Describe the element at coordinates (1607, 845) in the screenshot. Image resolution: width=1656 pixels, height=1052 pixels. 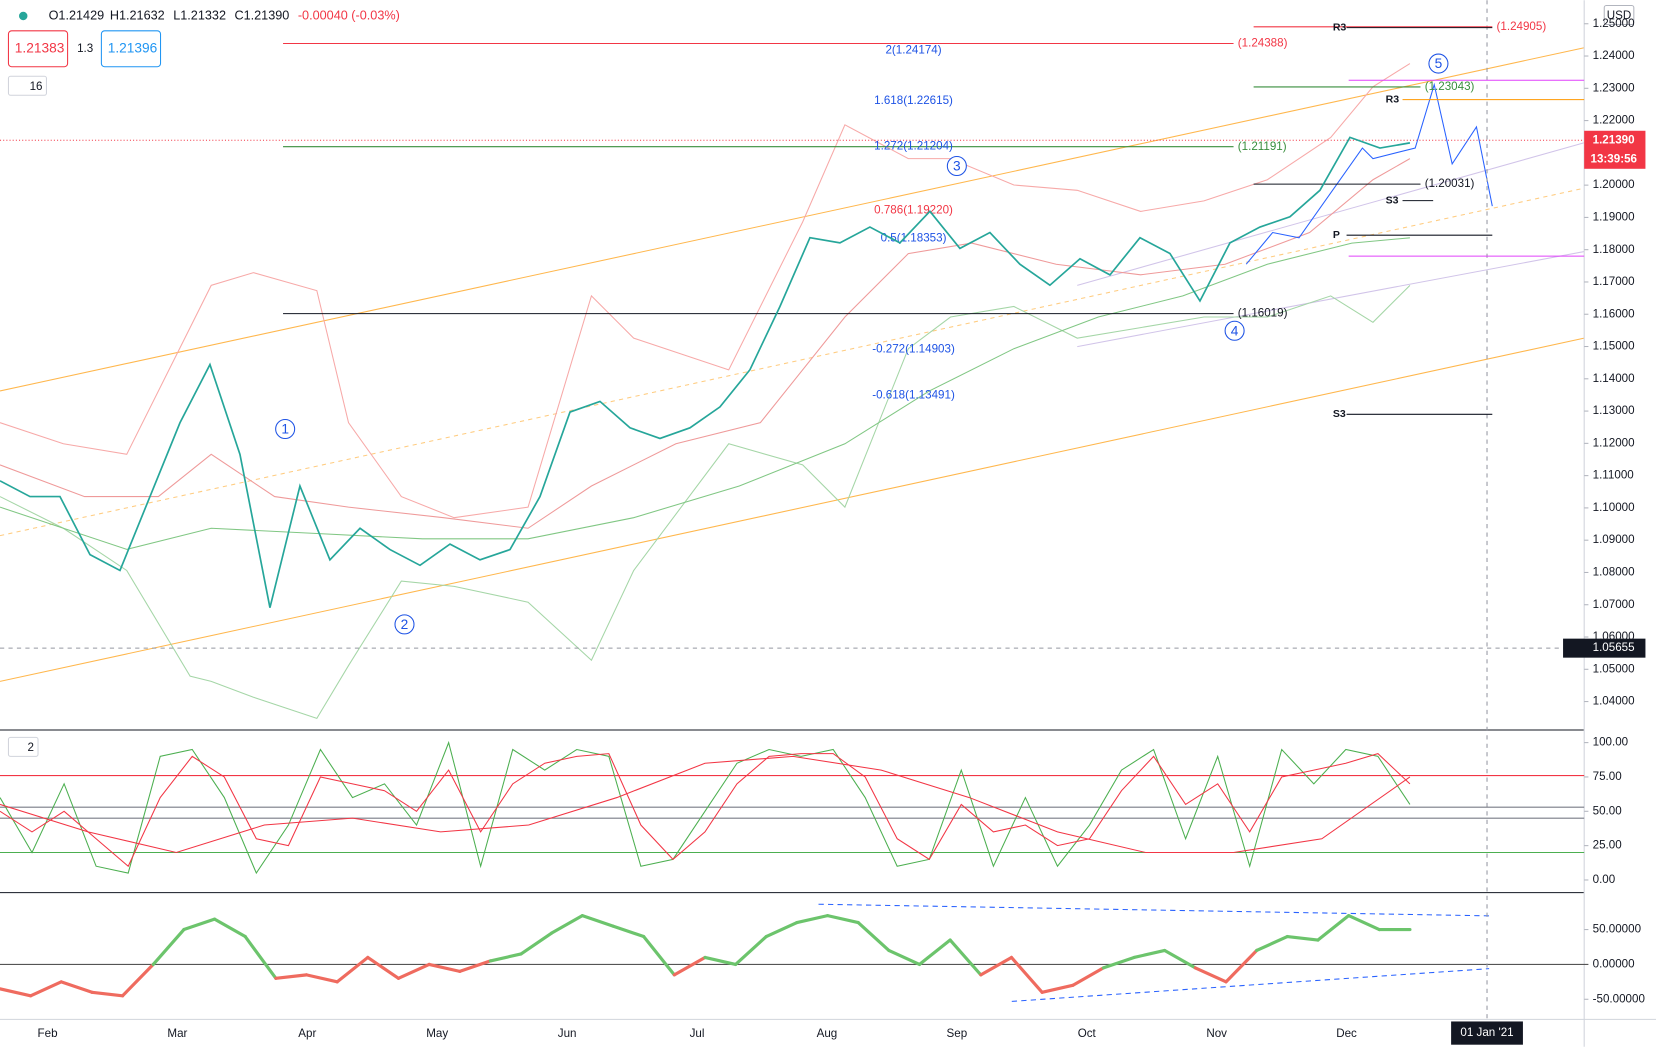
I see `y-tick-label: 25.00` at that location.